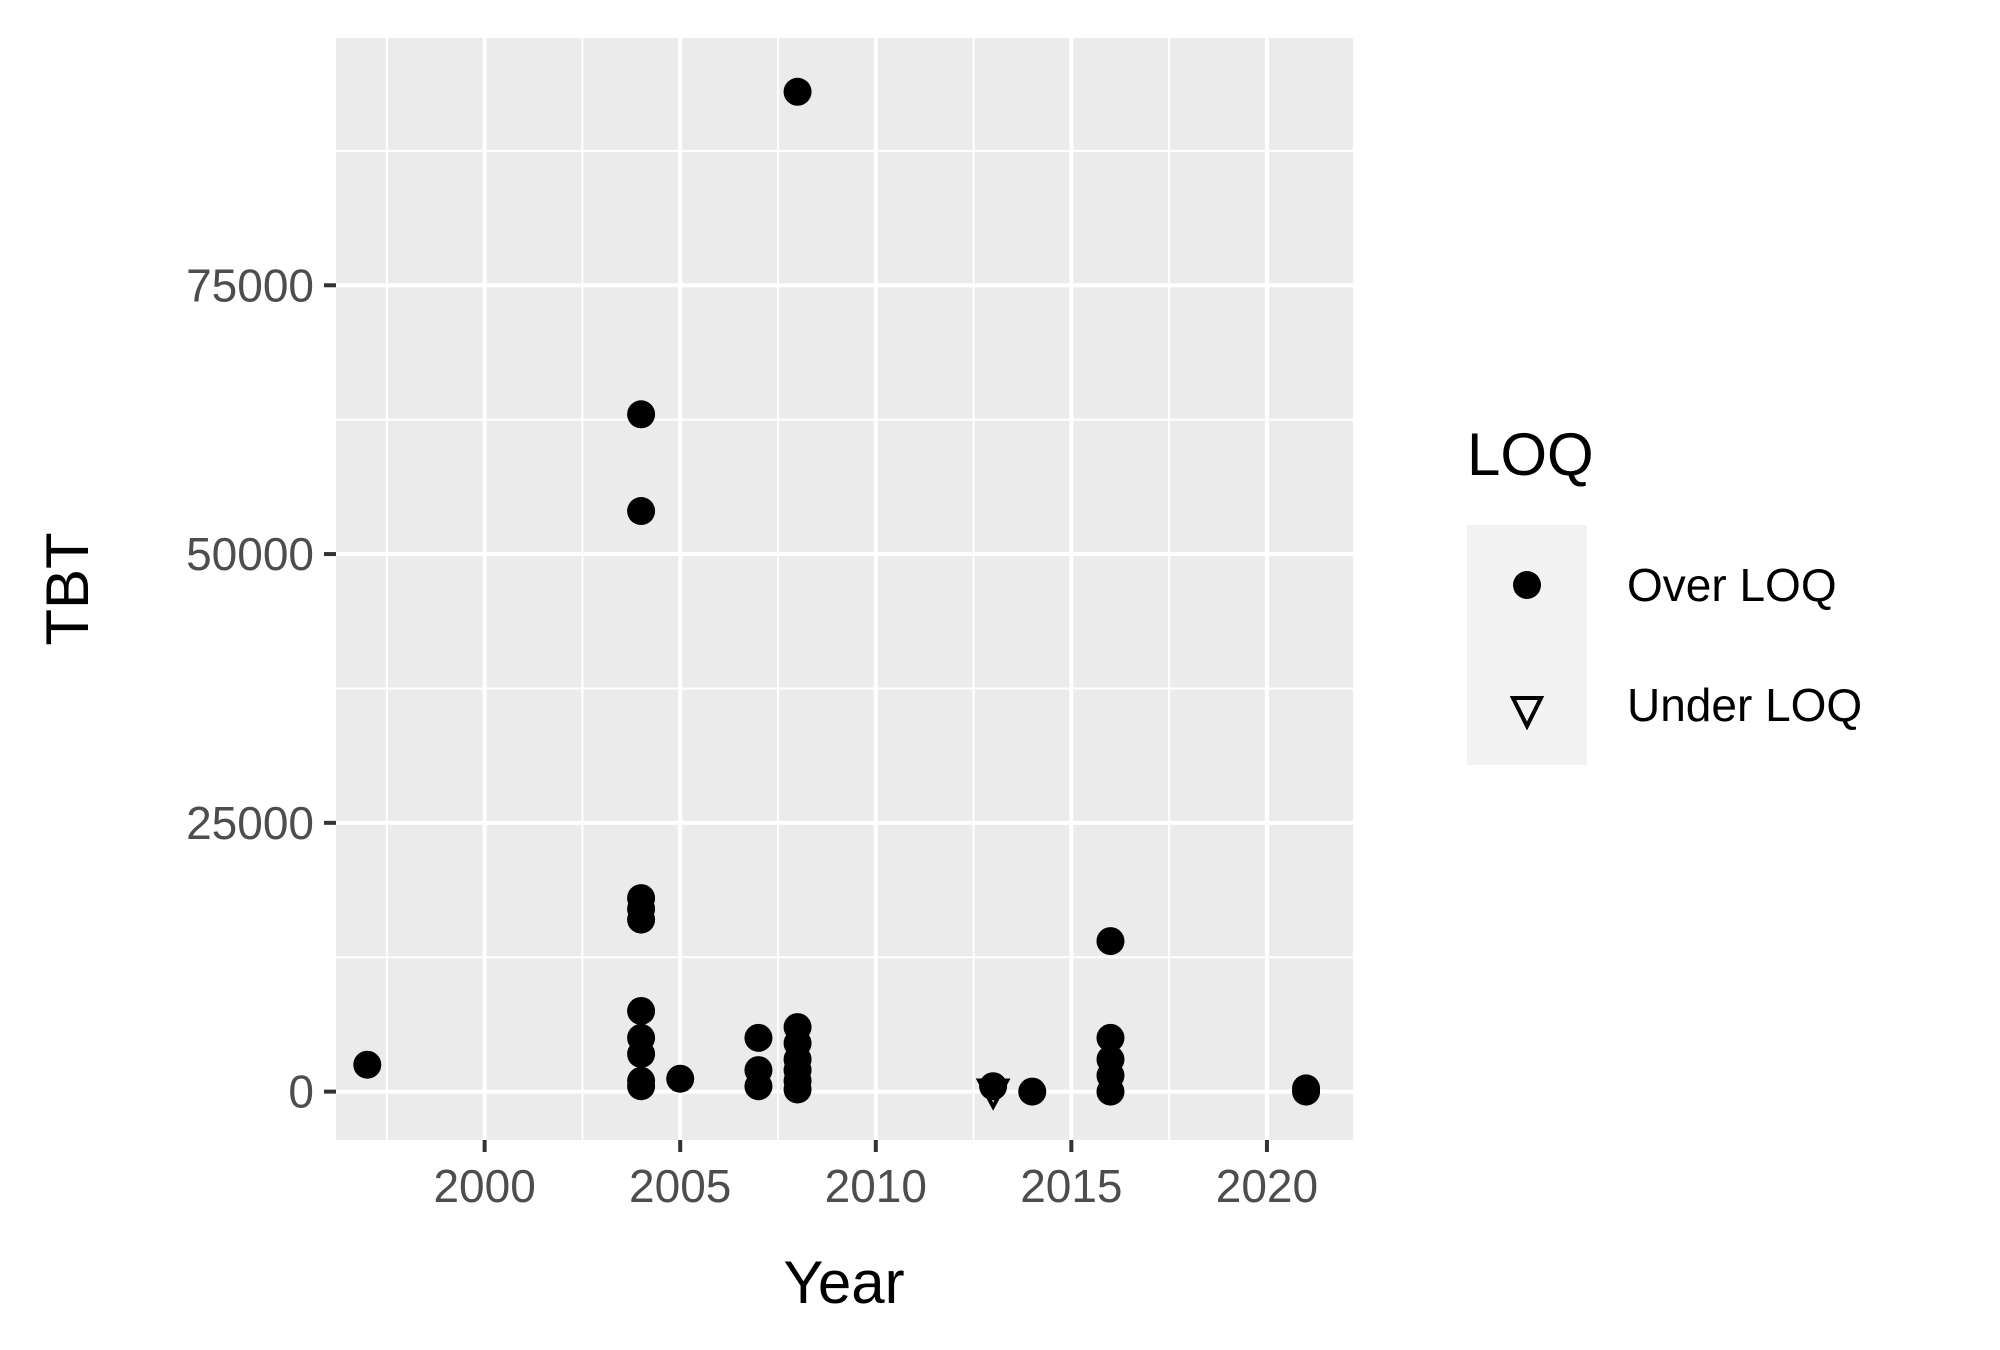 This screenshot has height=1350, width=2000. I want to click on y-axis: 0 25000 50000 75000, so click(261, 688).